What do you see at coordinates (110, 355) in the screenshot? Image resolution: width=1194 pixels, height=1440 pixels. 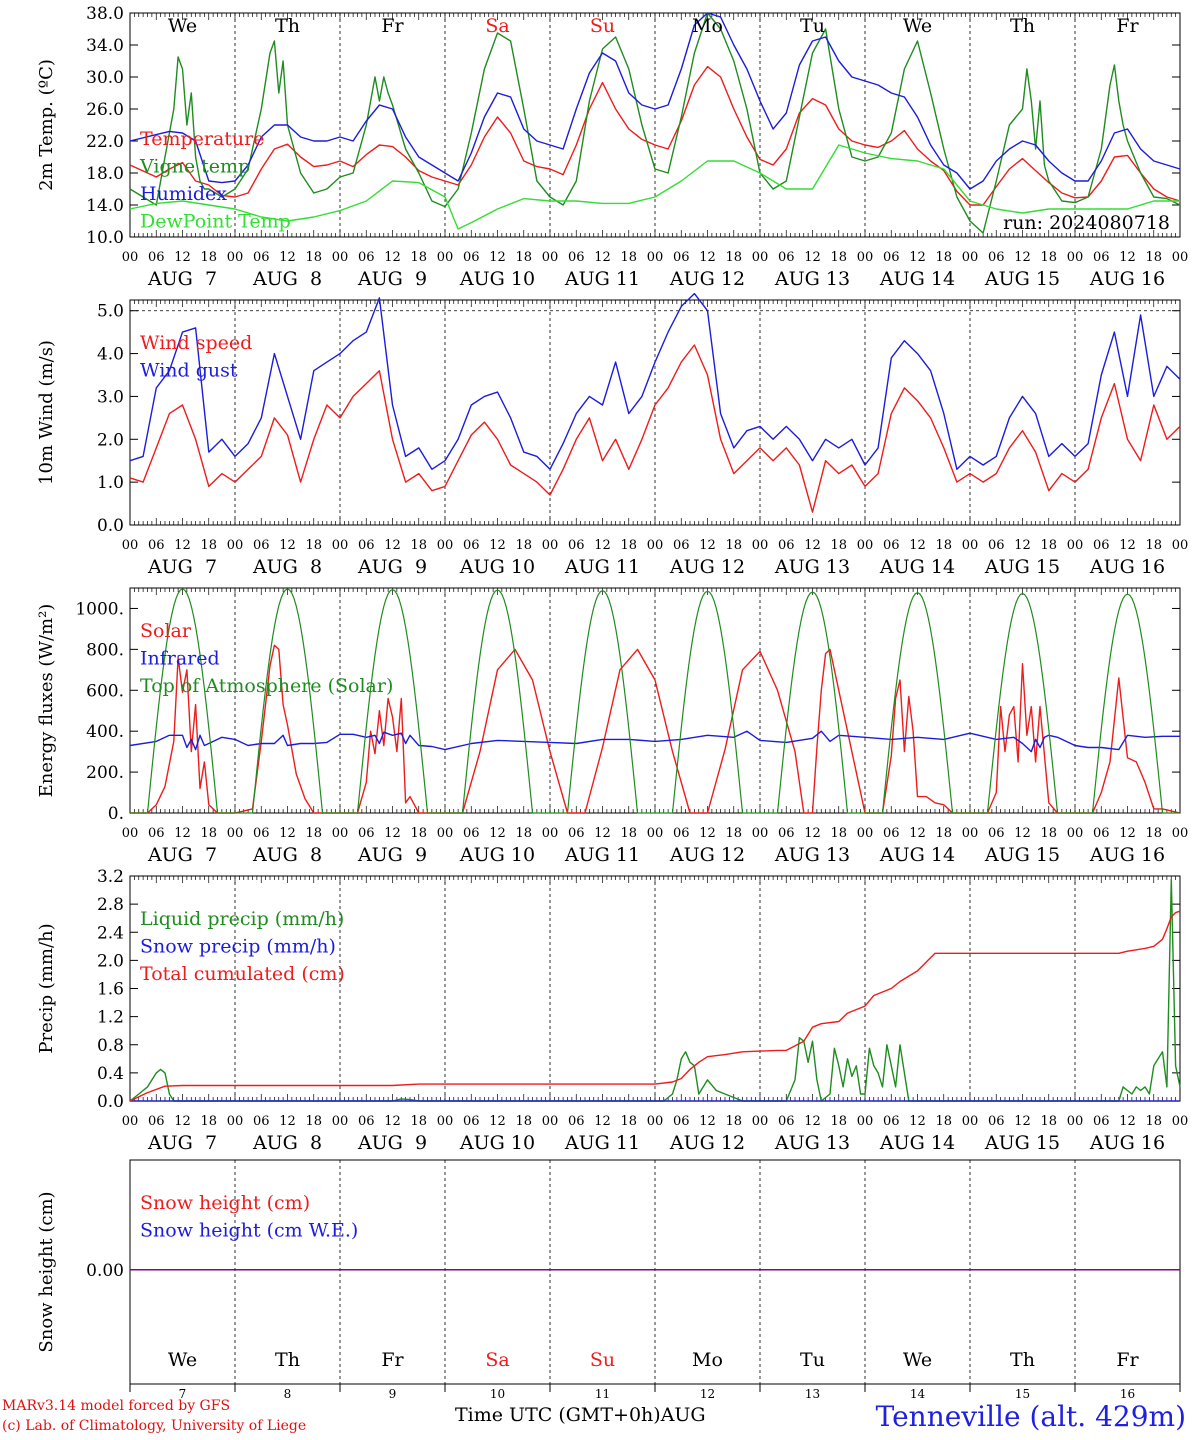 I see `y-tick-label: 4.0` at bounding box center [110, 355].